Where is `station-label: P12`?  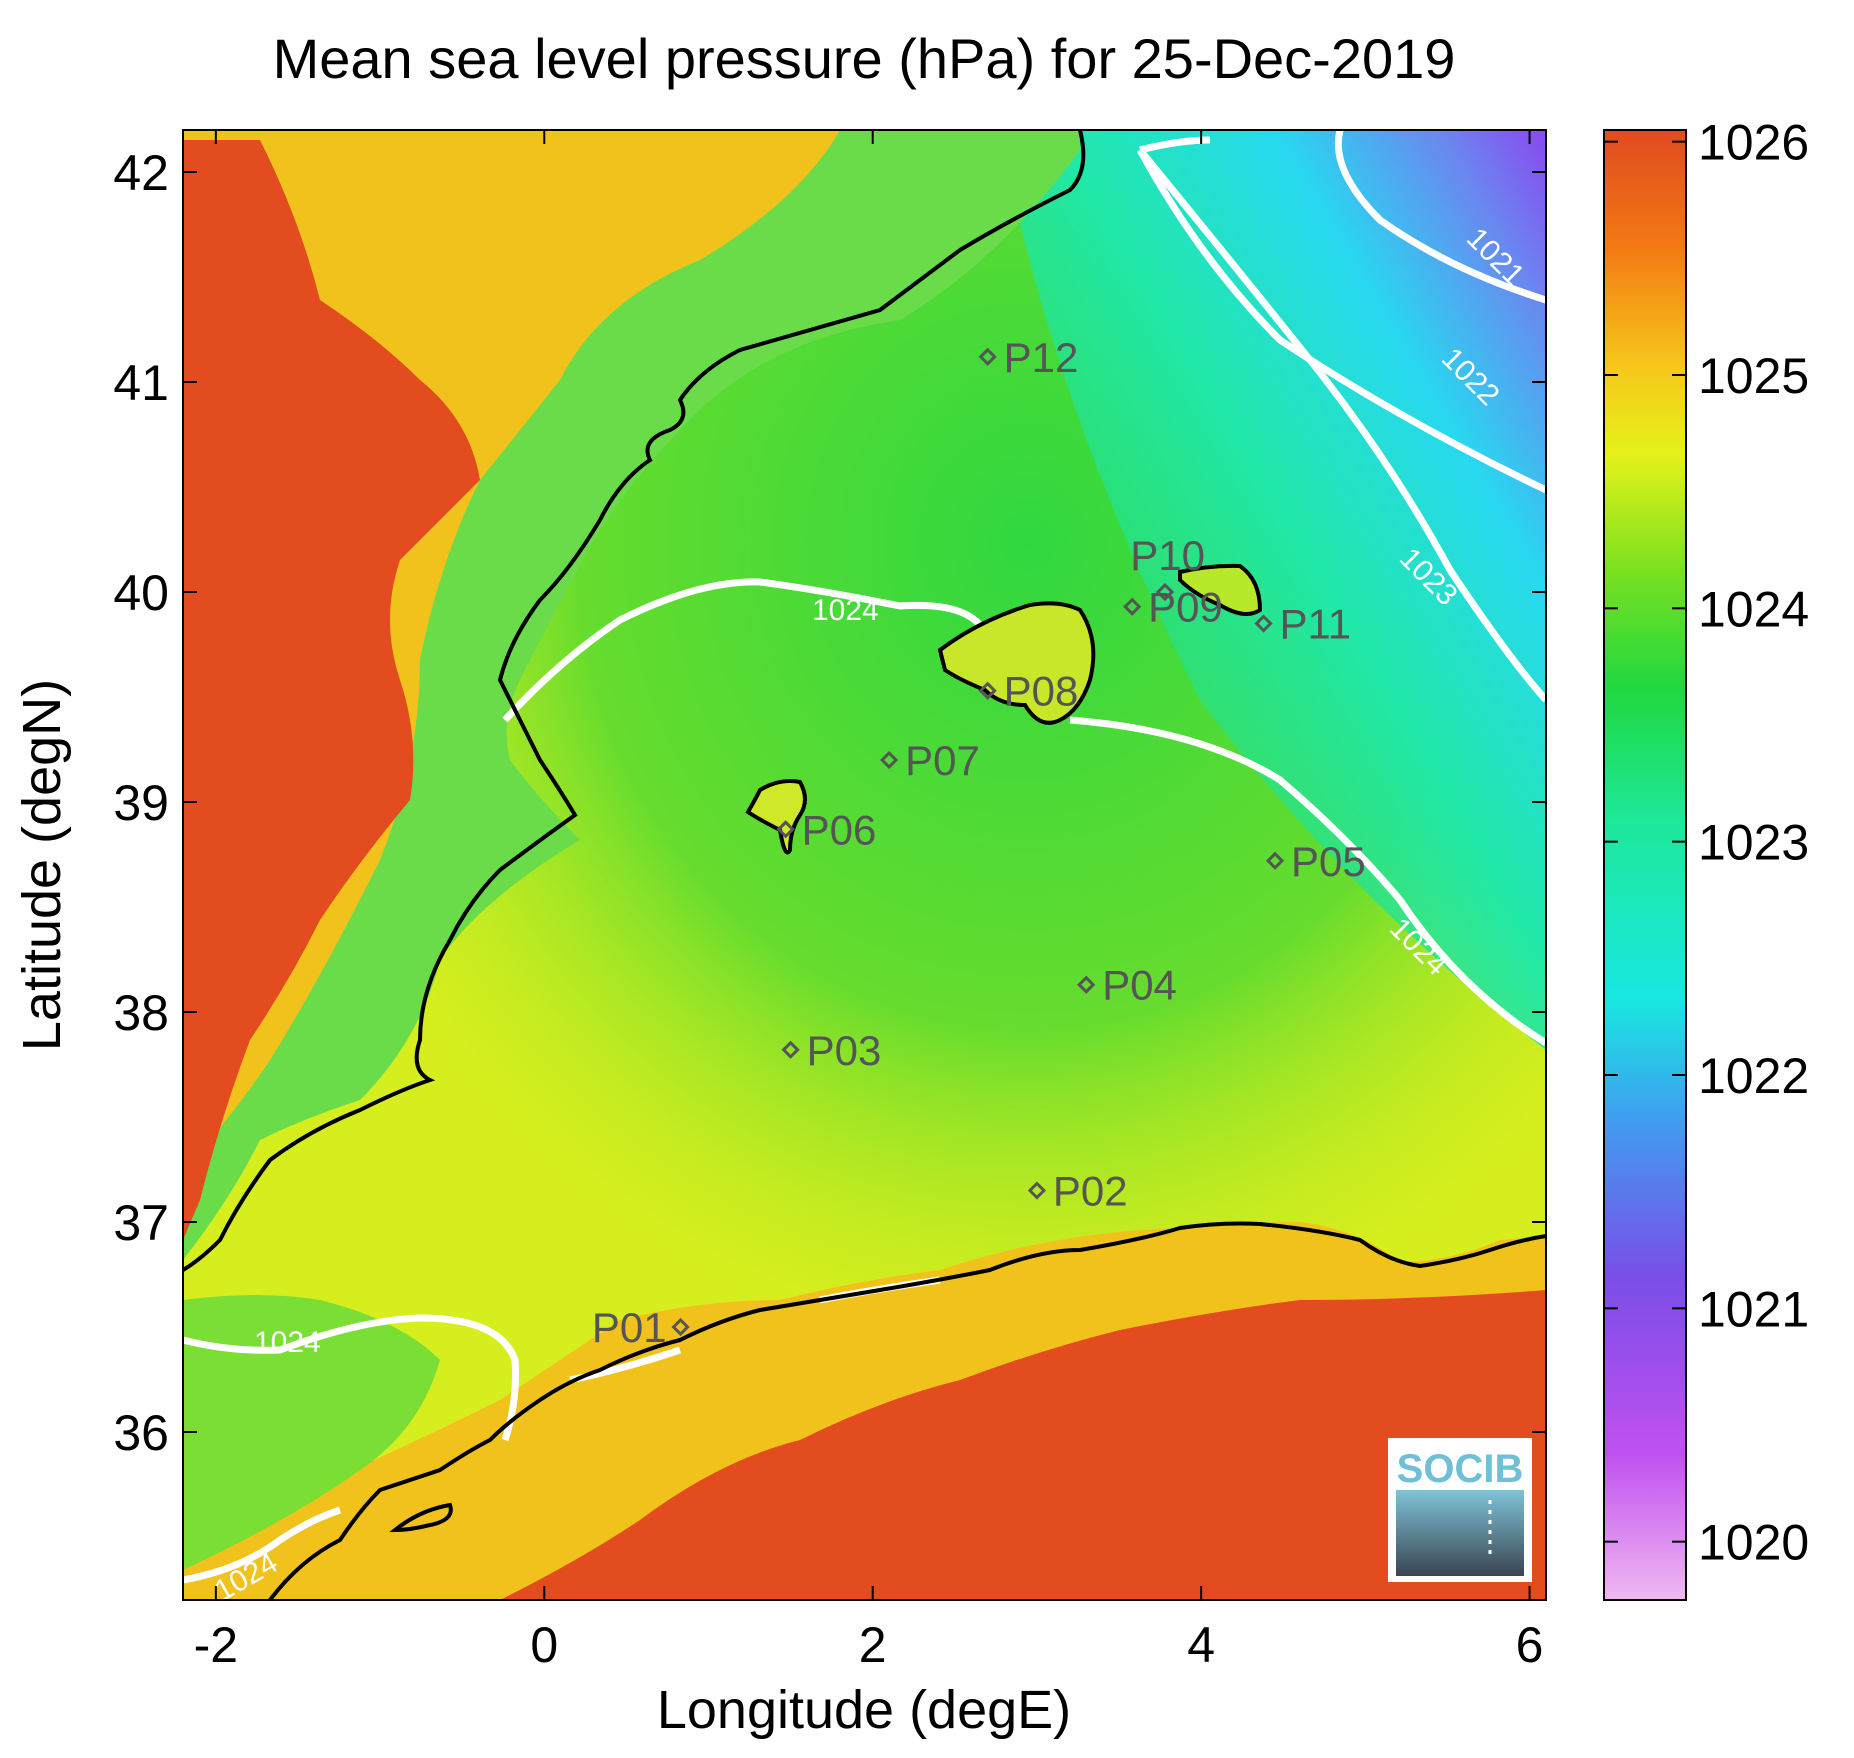
station-label: P12 is located at coordinates (1041, 357).